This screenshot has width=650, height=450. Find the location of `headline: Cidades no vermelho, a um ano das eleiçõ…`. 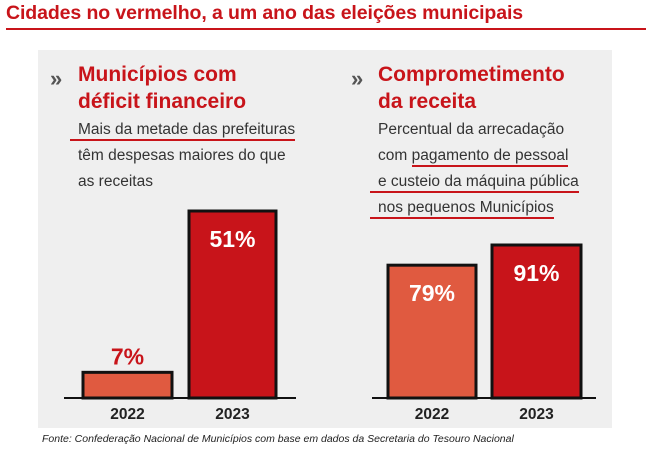

headline: Cidades no vermelho, a um ano das eleiçõ… is located at coordinates (265, 13).